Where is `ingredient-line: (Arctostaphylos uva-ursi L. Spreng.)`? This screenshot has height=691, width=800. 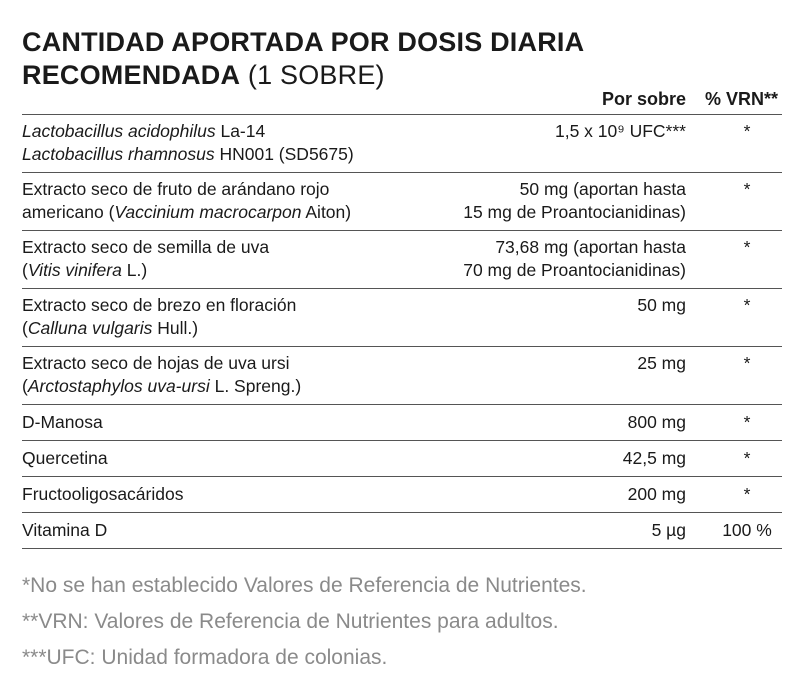 ingredient-line: (Arctostaphylos uva-ursi L. Spreng.) is located at coordinates (234, 386).